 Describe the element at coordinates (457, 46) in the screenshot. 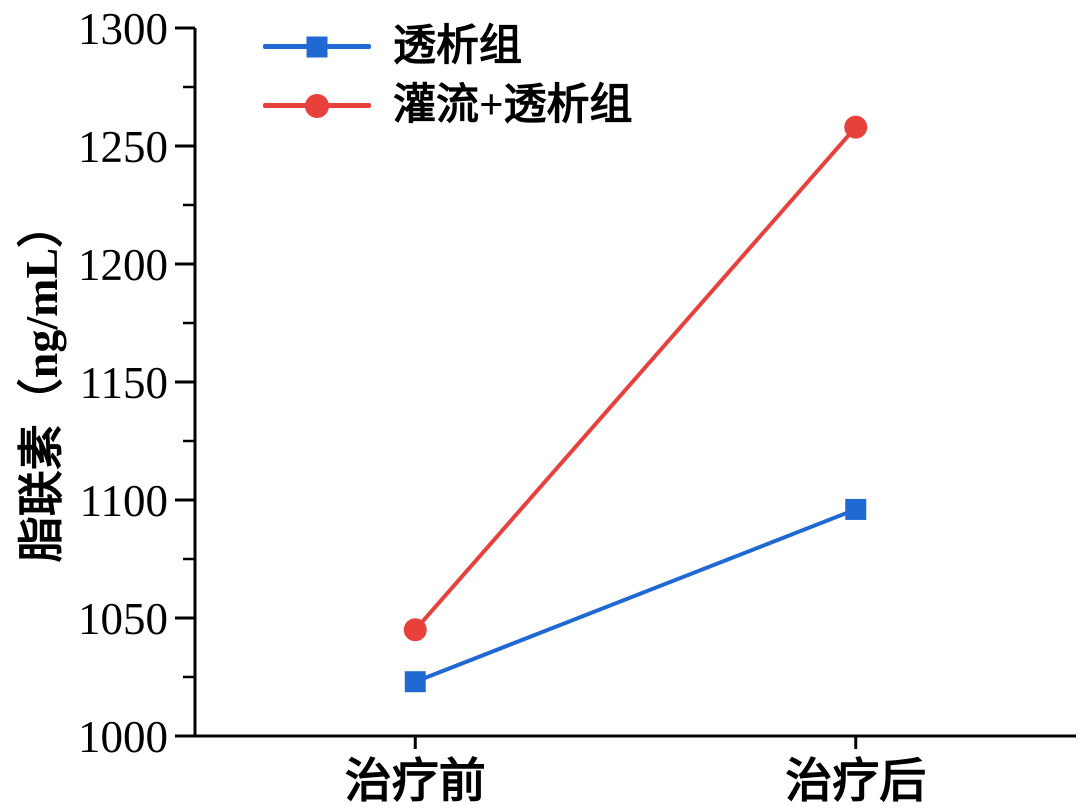

I see `legend-label-dialysis: 透析组` at that location.